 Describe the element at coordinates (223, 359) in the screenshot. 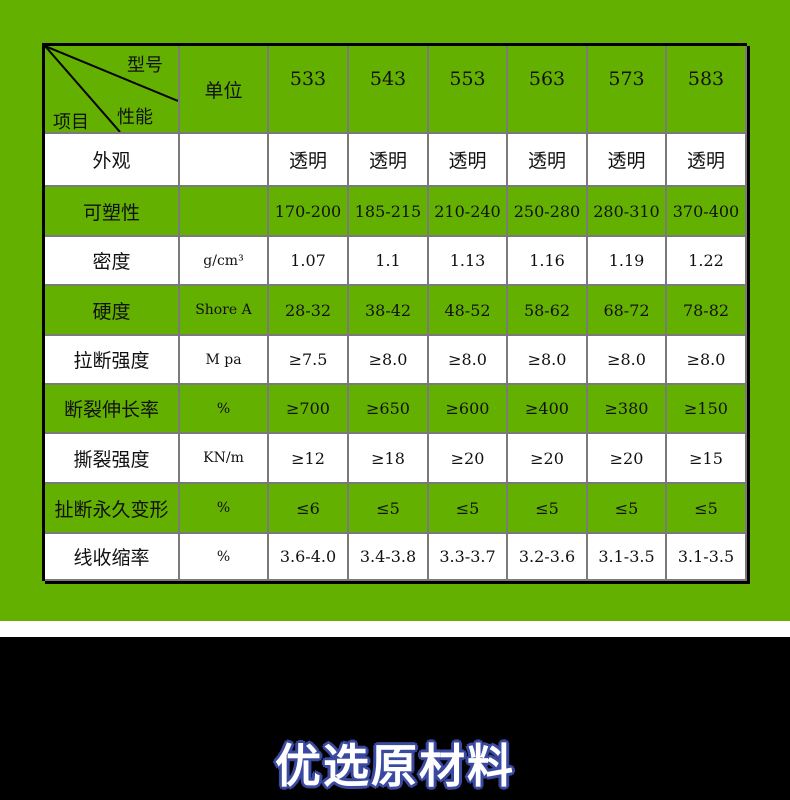

I see `unit-cell: M pa` at that location.